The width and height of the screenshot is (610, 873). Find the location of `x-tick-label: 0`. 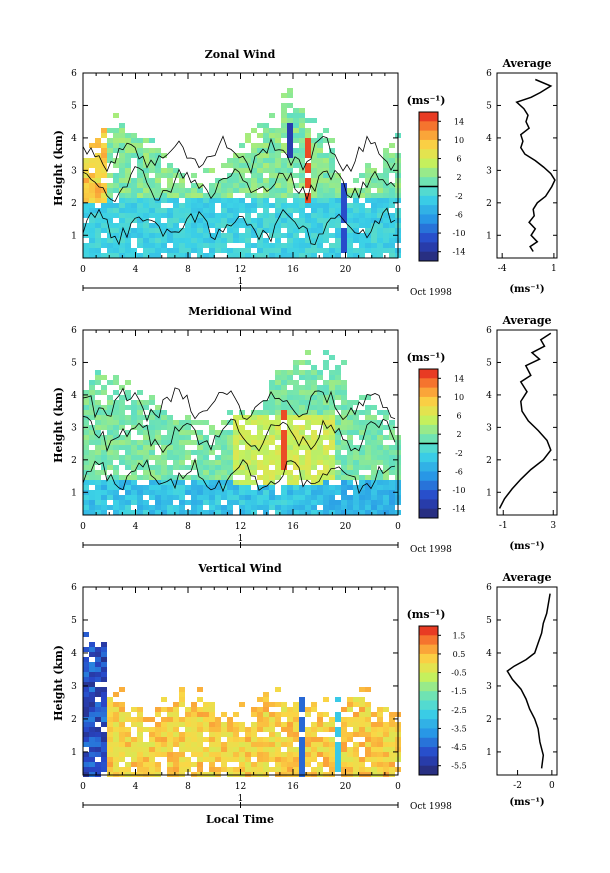

x-tick-label: 0 is located at coordinates (398, 787).